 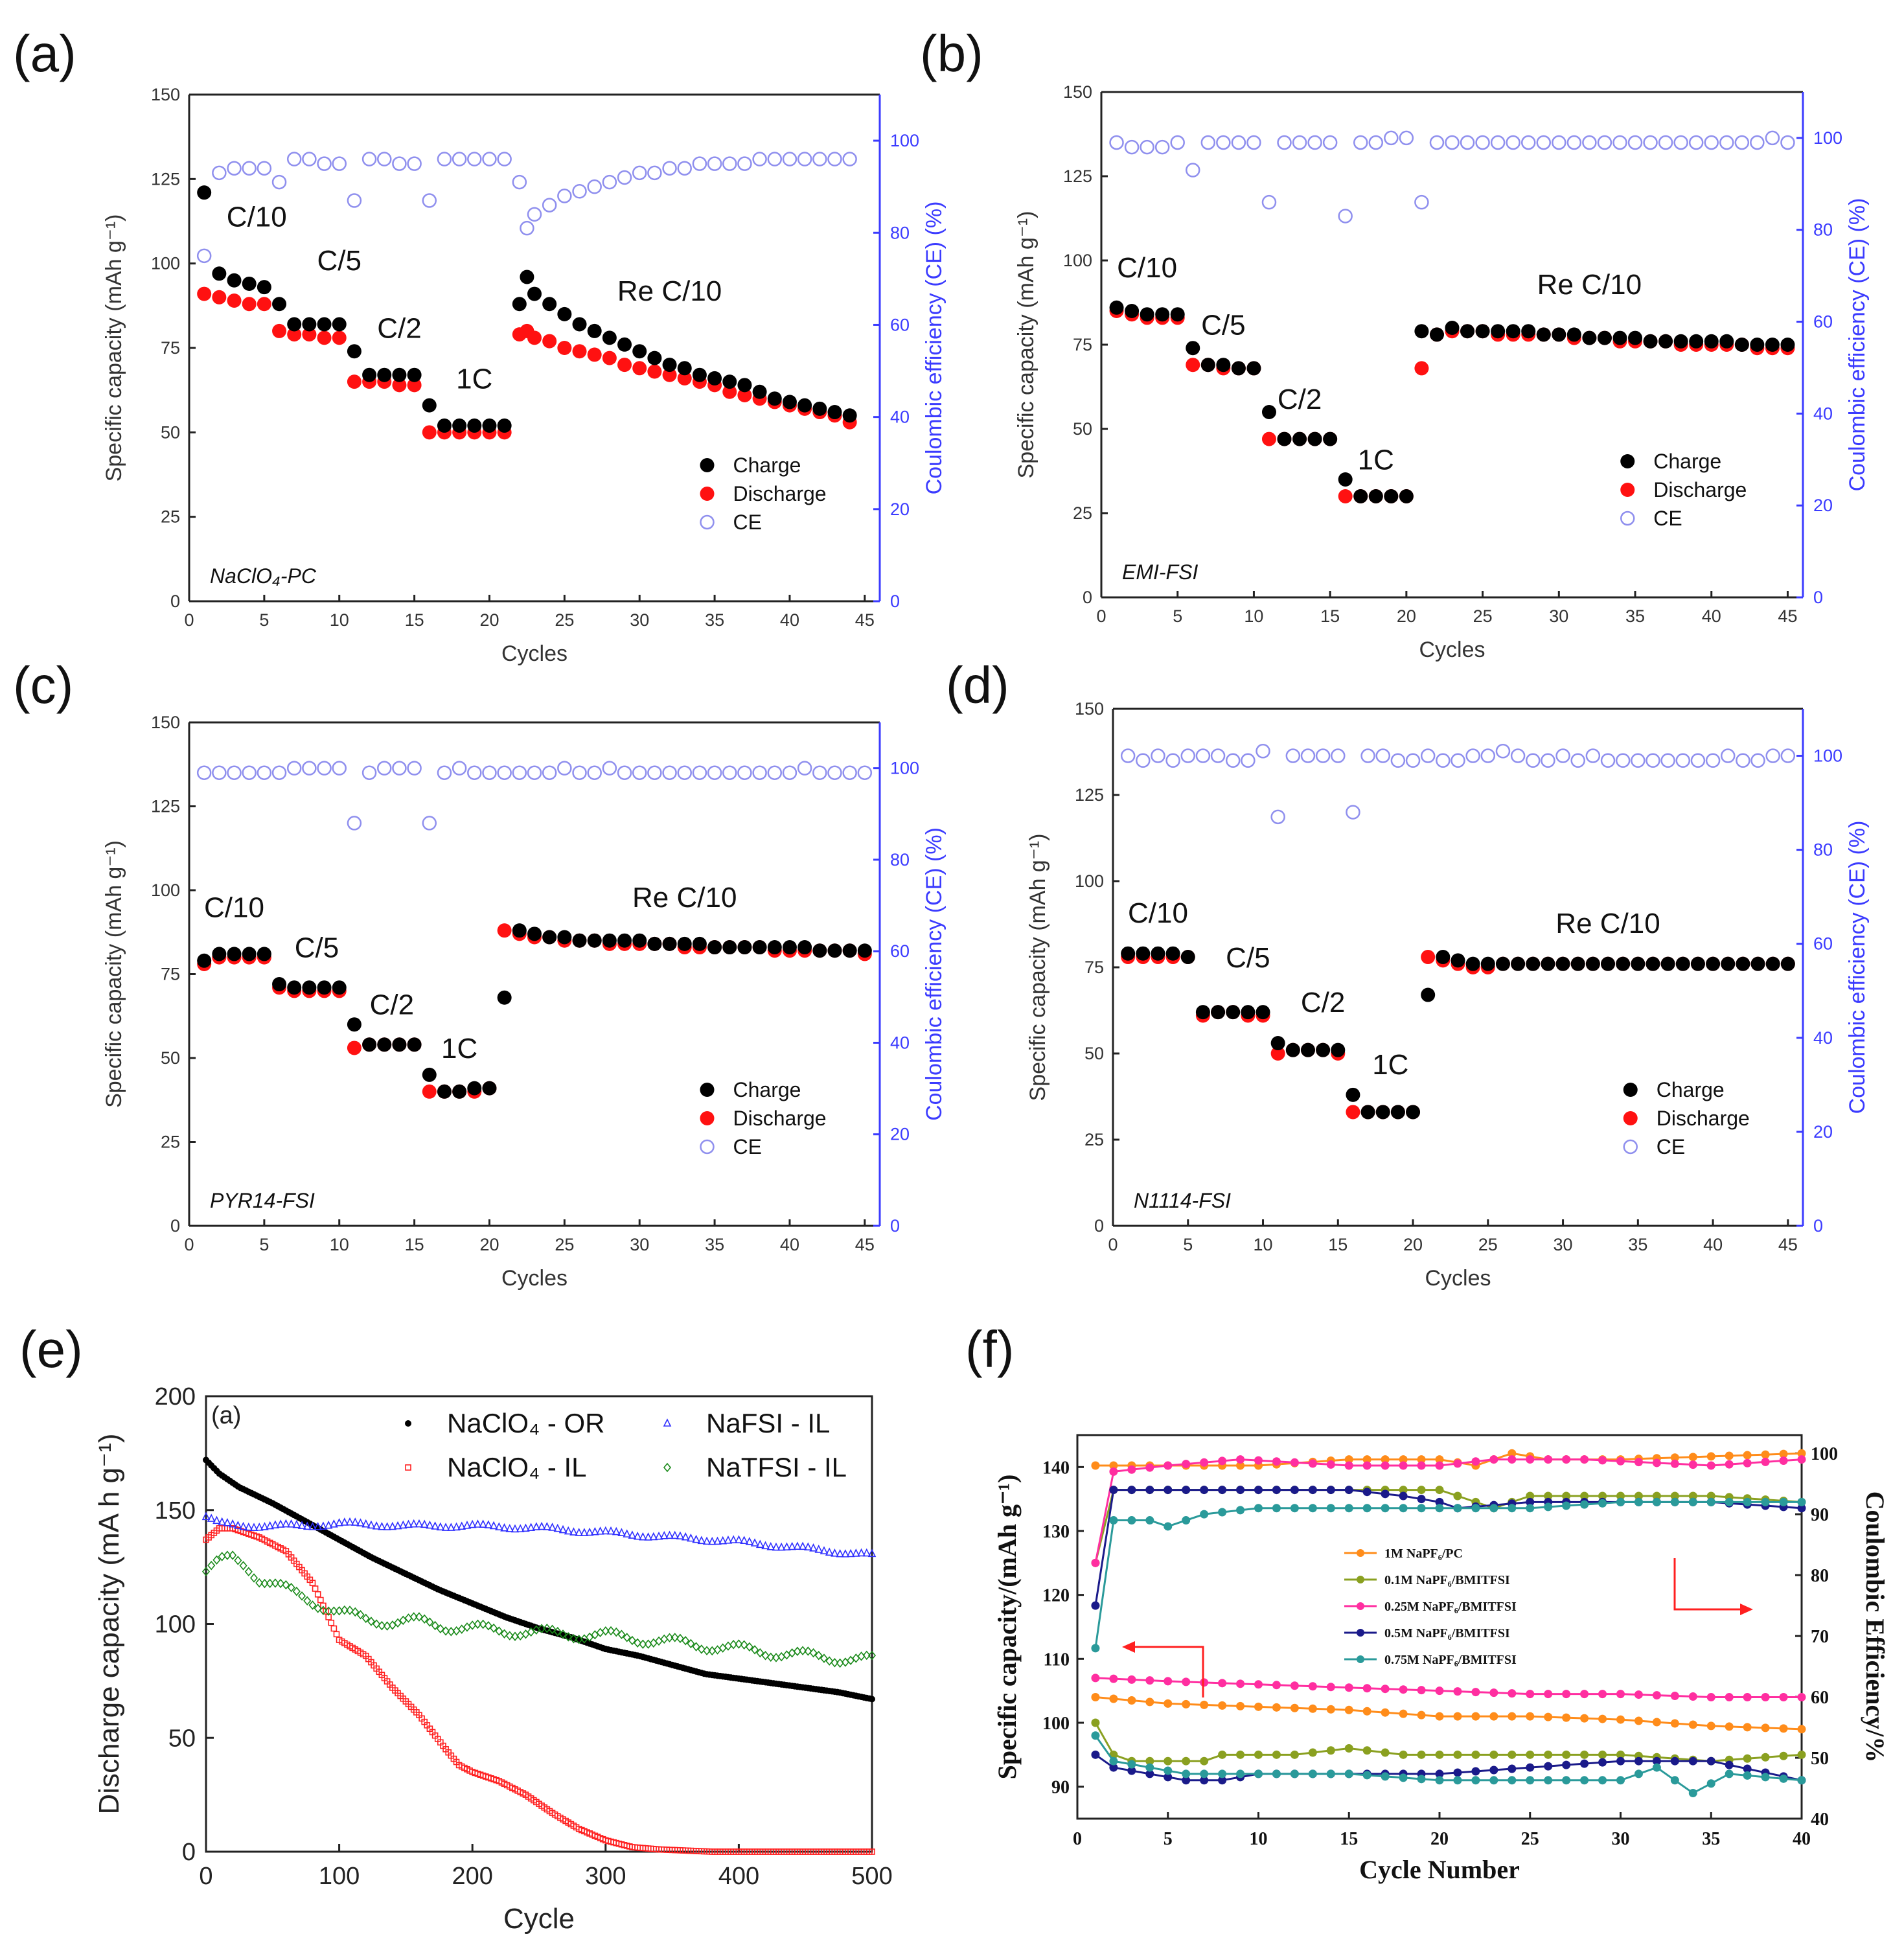 I want to click on y-tick-label: 150, so click(x=1090, y=709).